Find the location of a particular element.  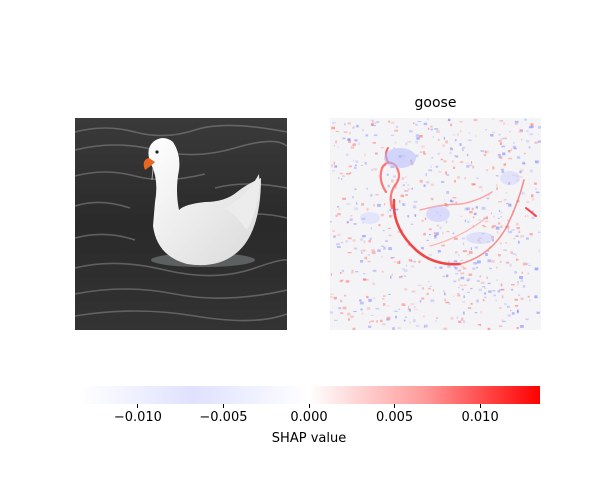

colorbar-tick-label: 0.000 is located at coordinates (309, 417).